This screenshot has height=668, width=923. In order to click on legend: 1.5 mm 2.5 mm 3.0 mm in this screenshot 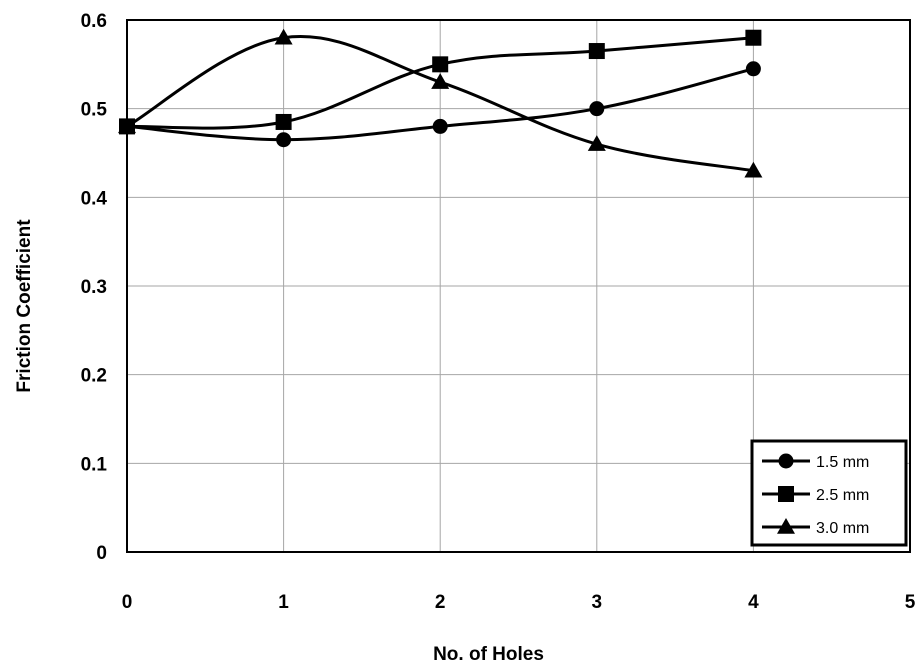, I will do `click(829, 493)`.